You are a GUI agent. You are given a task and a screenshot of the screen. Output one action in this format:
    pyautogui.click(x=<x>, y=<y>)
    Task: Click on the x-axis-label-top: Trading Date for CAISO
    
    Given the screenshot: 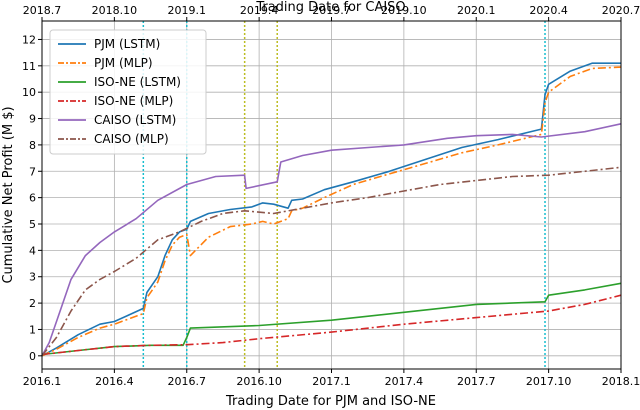 What is the action you would take?
    pyautogui.click(x=330, y=7)
    